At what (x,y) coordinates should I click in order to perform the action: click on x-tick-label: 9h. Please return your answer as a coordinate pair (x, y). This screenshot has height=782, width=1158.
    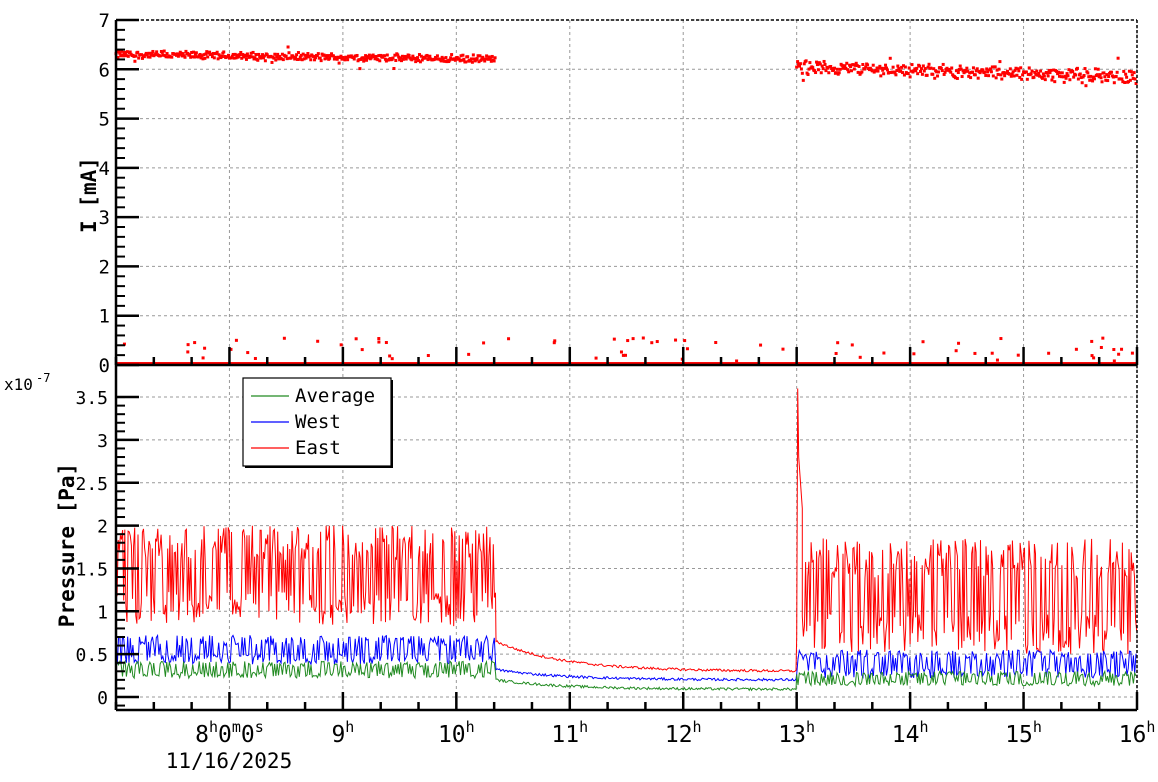
    Looking at the image, I should click on (342, 733).